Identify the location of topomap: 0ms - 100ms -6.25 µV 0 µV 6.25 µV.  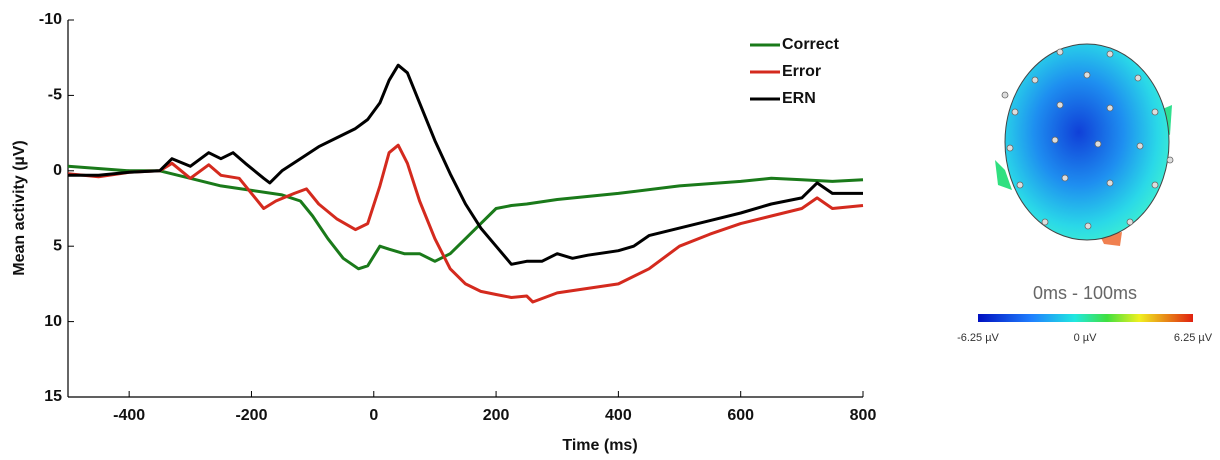
(1085, 193).